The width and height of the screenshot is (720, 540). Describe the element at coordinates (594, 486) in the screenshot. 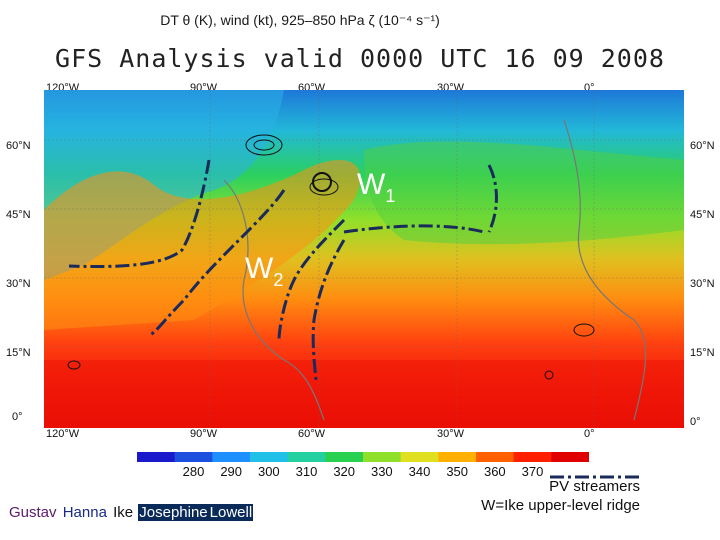

I see `streamer-label: PV streamers` at that location.